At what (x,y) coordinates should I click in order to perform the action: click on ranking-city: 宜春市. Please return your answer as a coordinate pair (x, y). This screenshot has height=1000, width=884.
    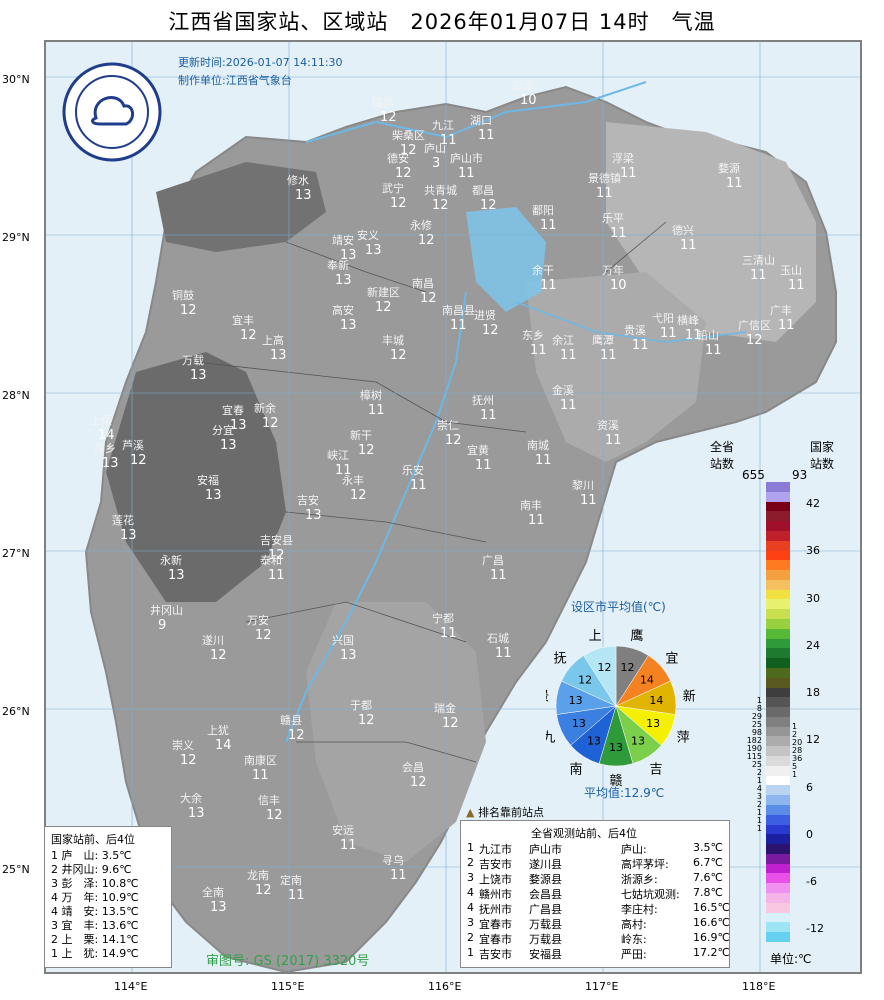
    Looking at the image, I should click on (495, 924).